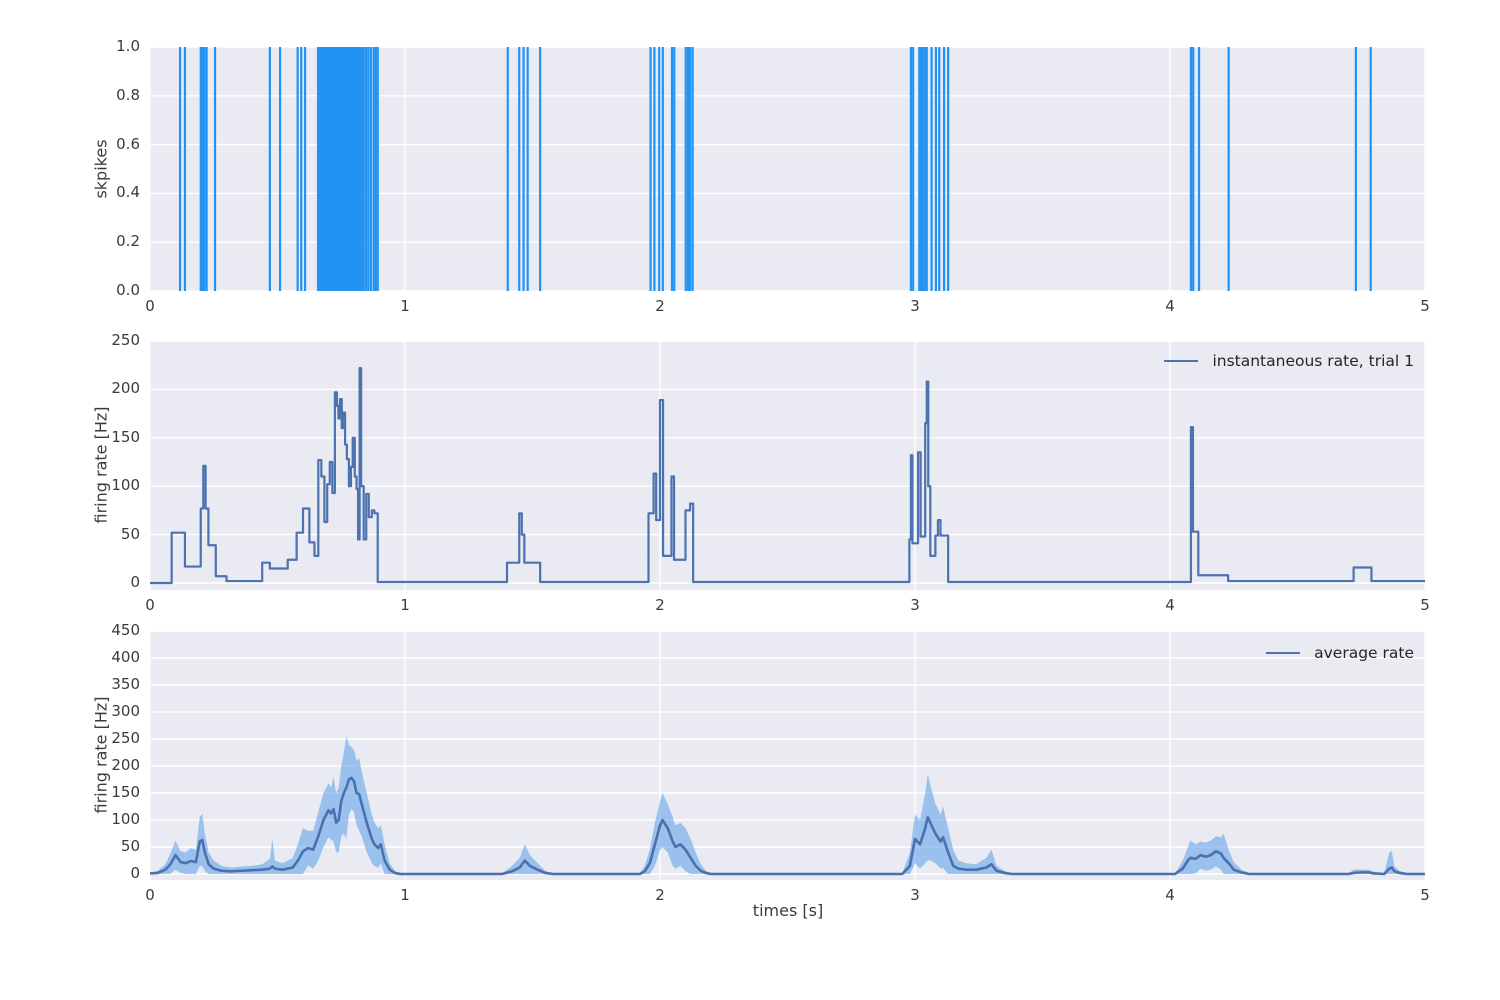 This screenshot has height=1000, width=1500. Describe the element at coordinates (125, 684) in the screenshot. I see `y-tick-label: 350` at that location.